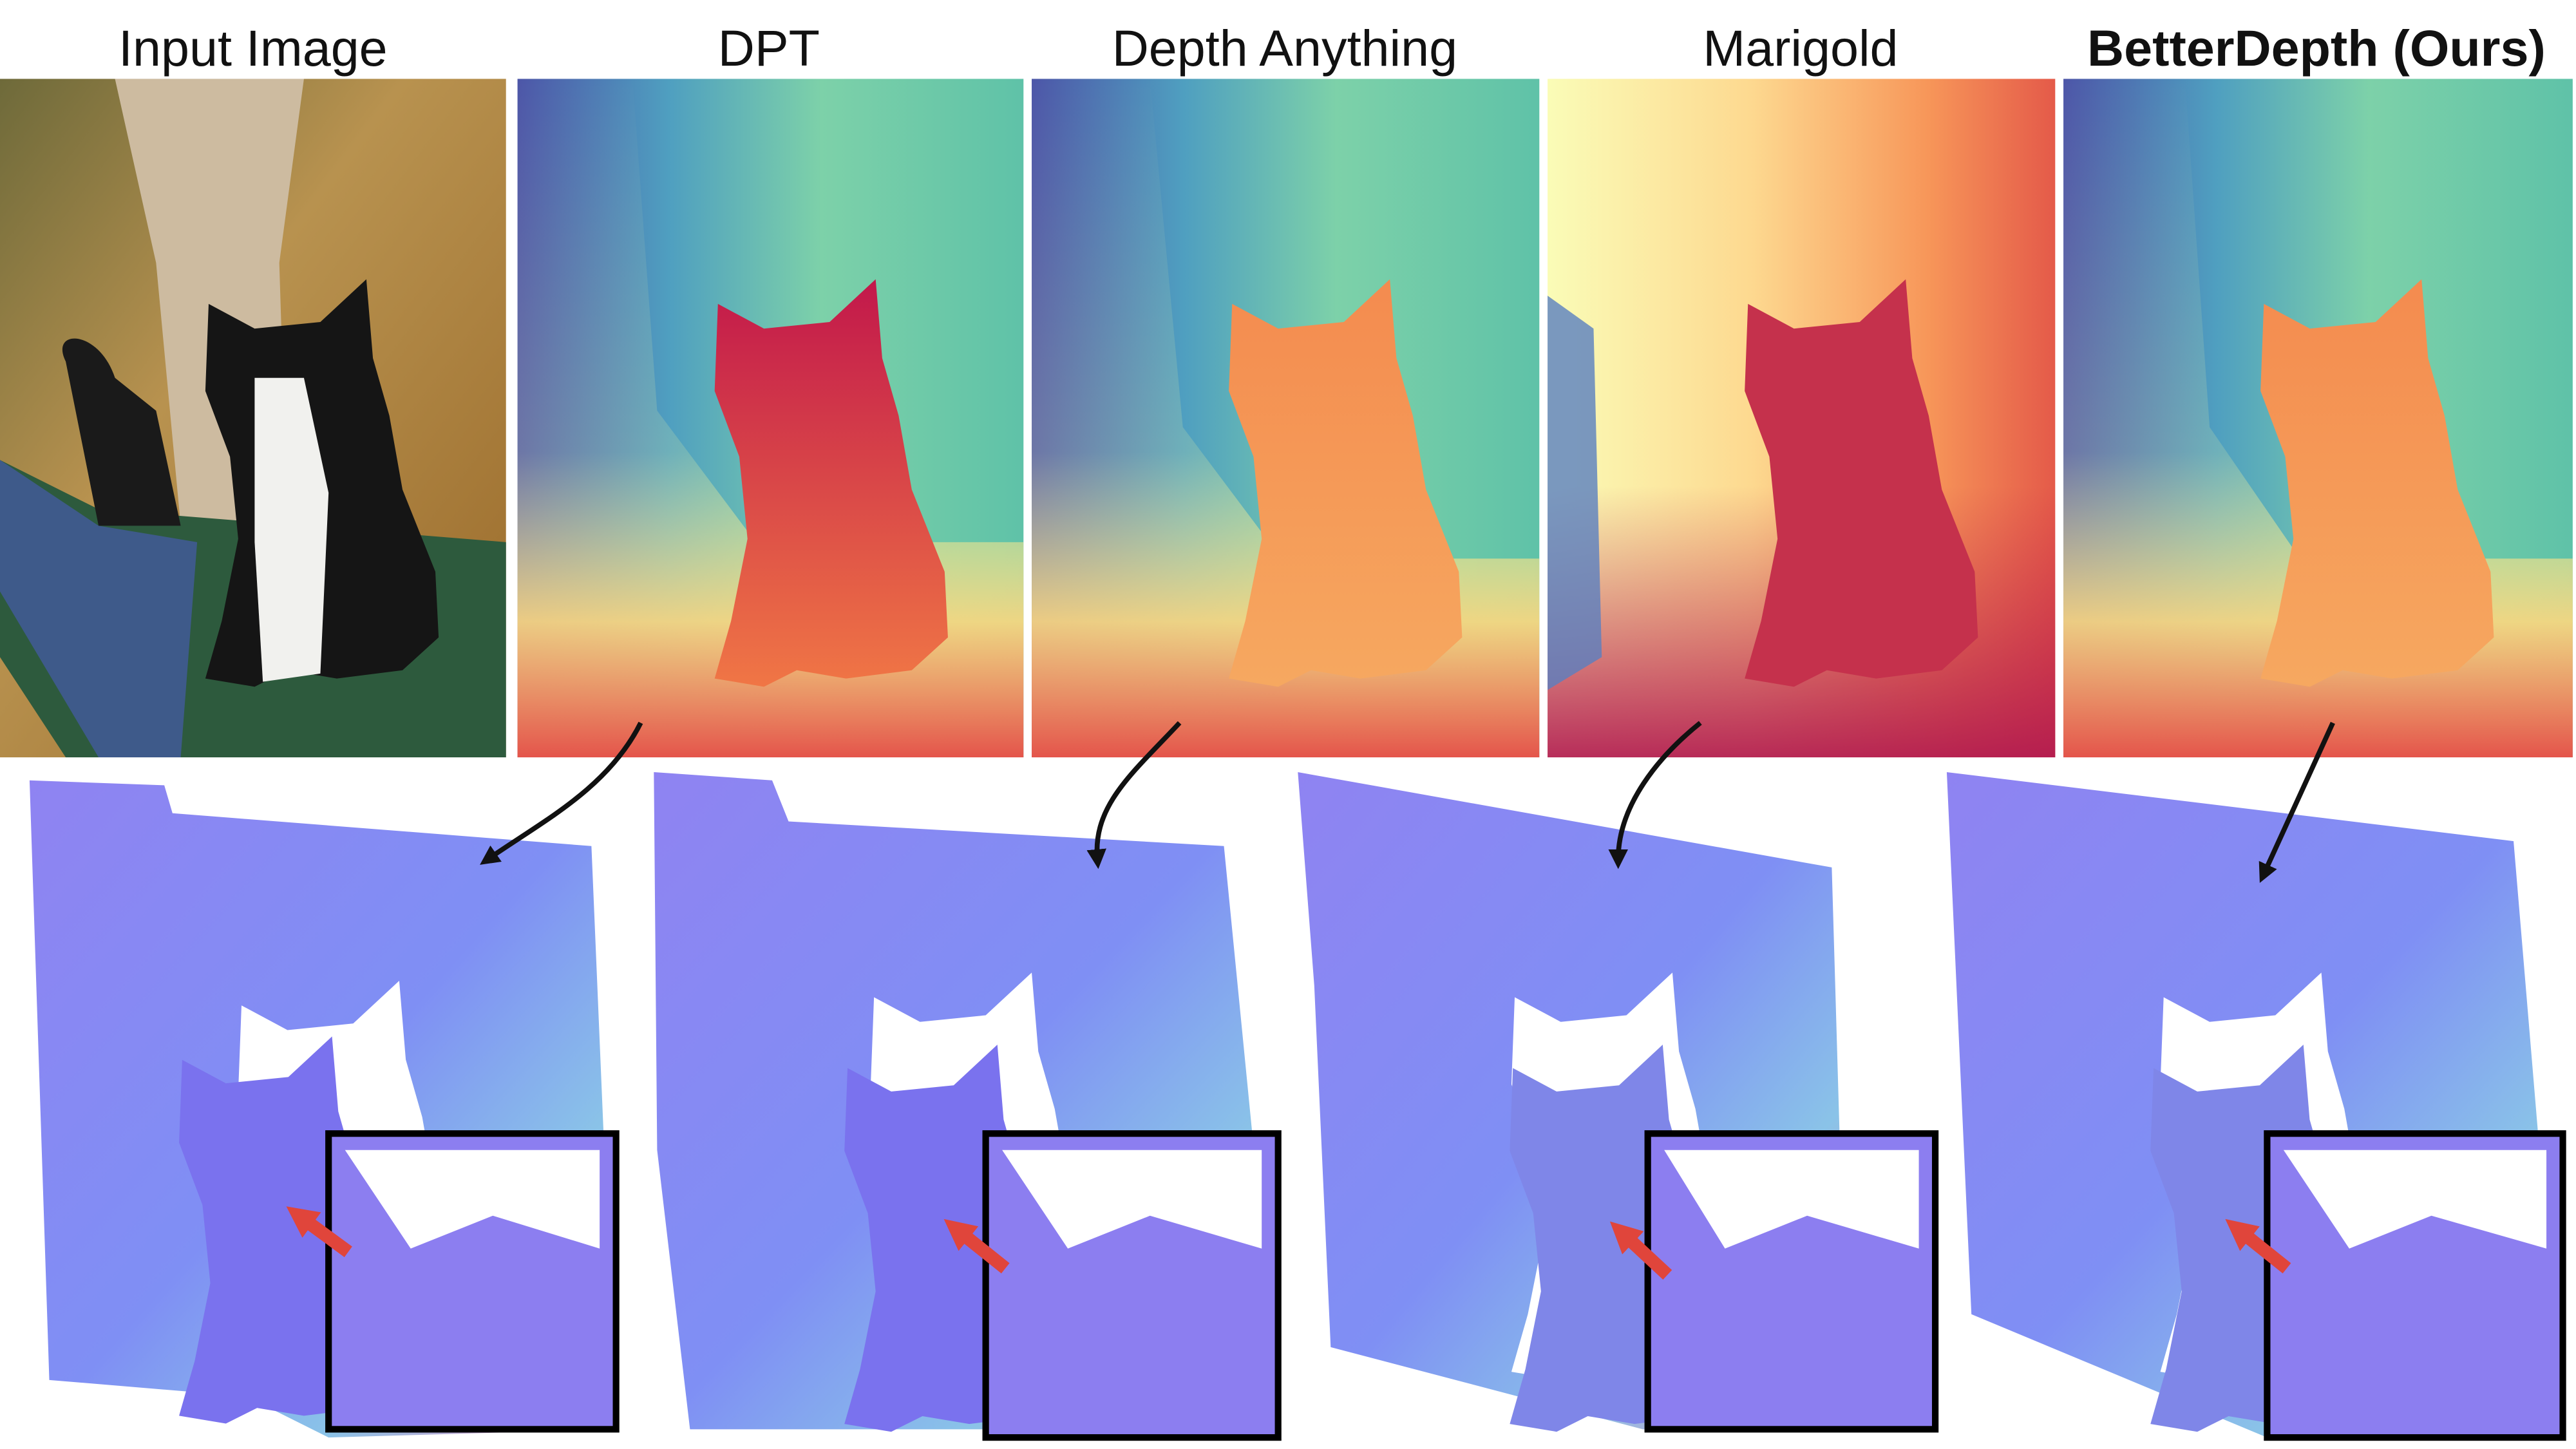 This screenshot has width=2576, height=1449. What do you see at coordinates (253, 48) in the screenshot?
I see `panel-title: Input Image` at bounding box center [253, 48].